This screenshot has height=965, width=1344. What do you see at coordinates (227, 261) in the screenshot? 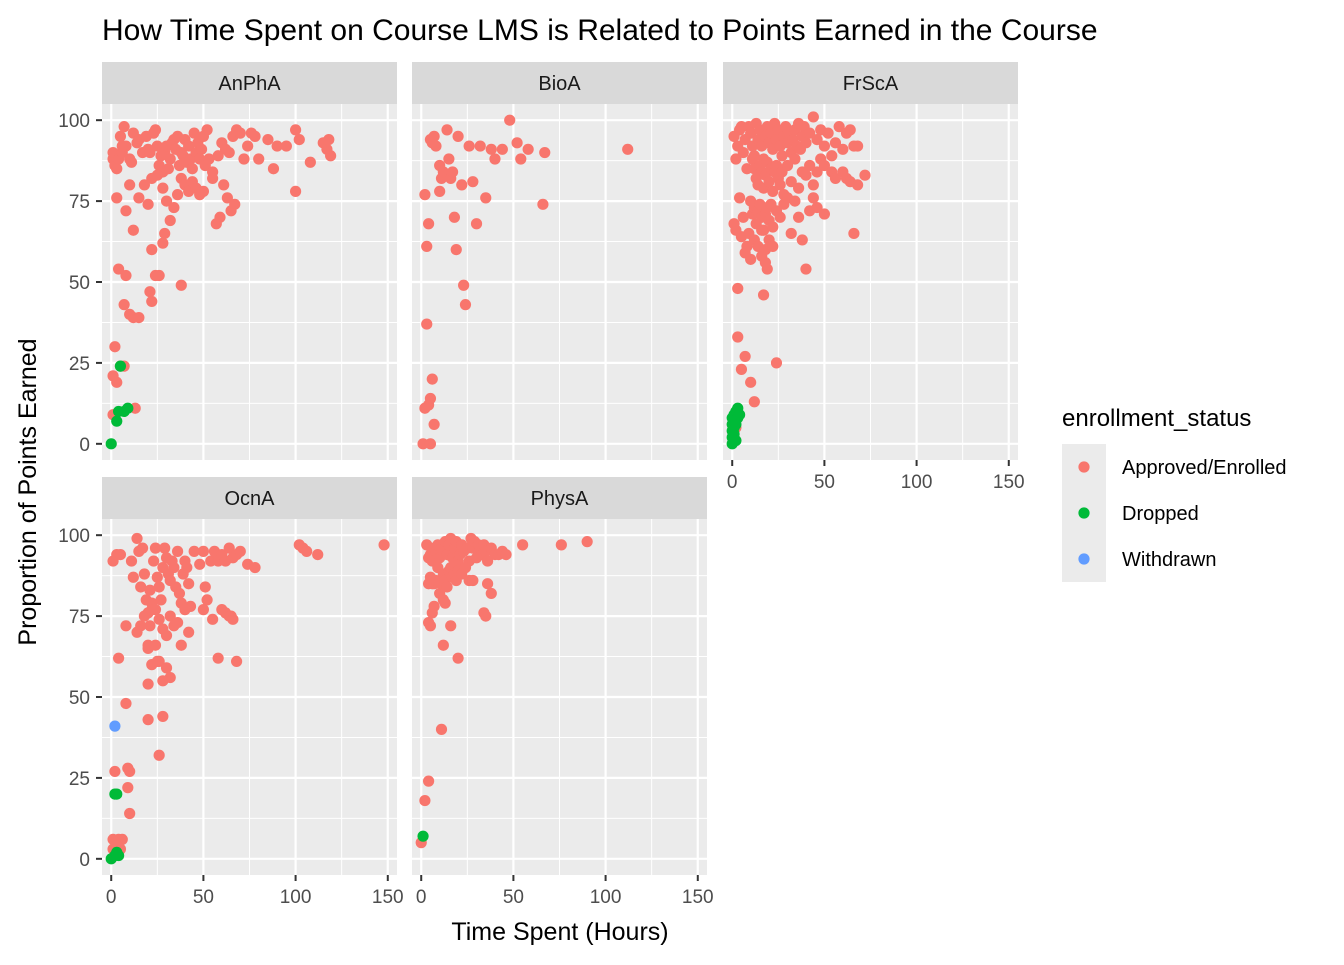
I see `facet-panel-anpha: AnPhA 0 25 50 75 100` at bounding box center [227, 261].